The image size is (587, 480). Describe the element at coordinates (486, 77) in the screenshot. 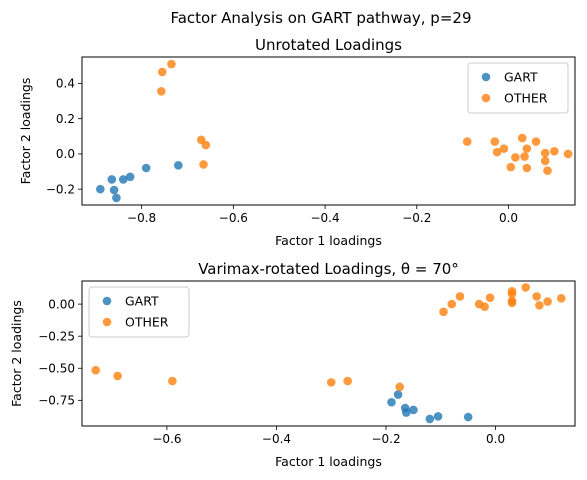

I see `unrotated-legend-marker-gart` at that location.